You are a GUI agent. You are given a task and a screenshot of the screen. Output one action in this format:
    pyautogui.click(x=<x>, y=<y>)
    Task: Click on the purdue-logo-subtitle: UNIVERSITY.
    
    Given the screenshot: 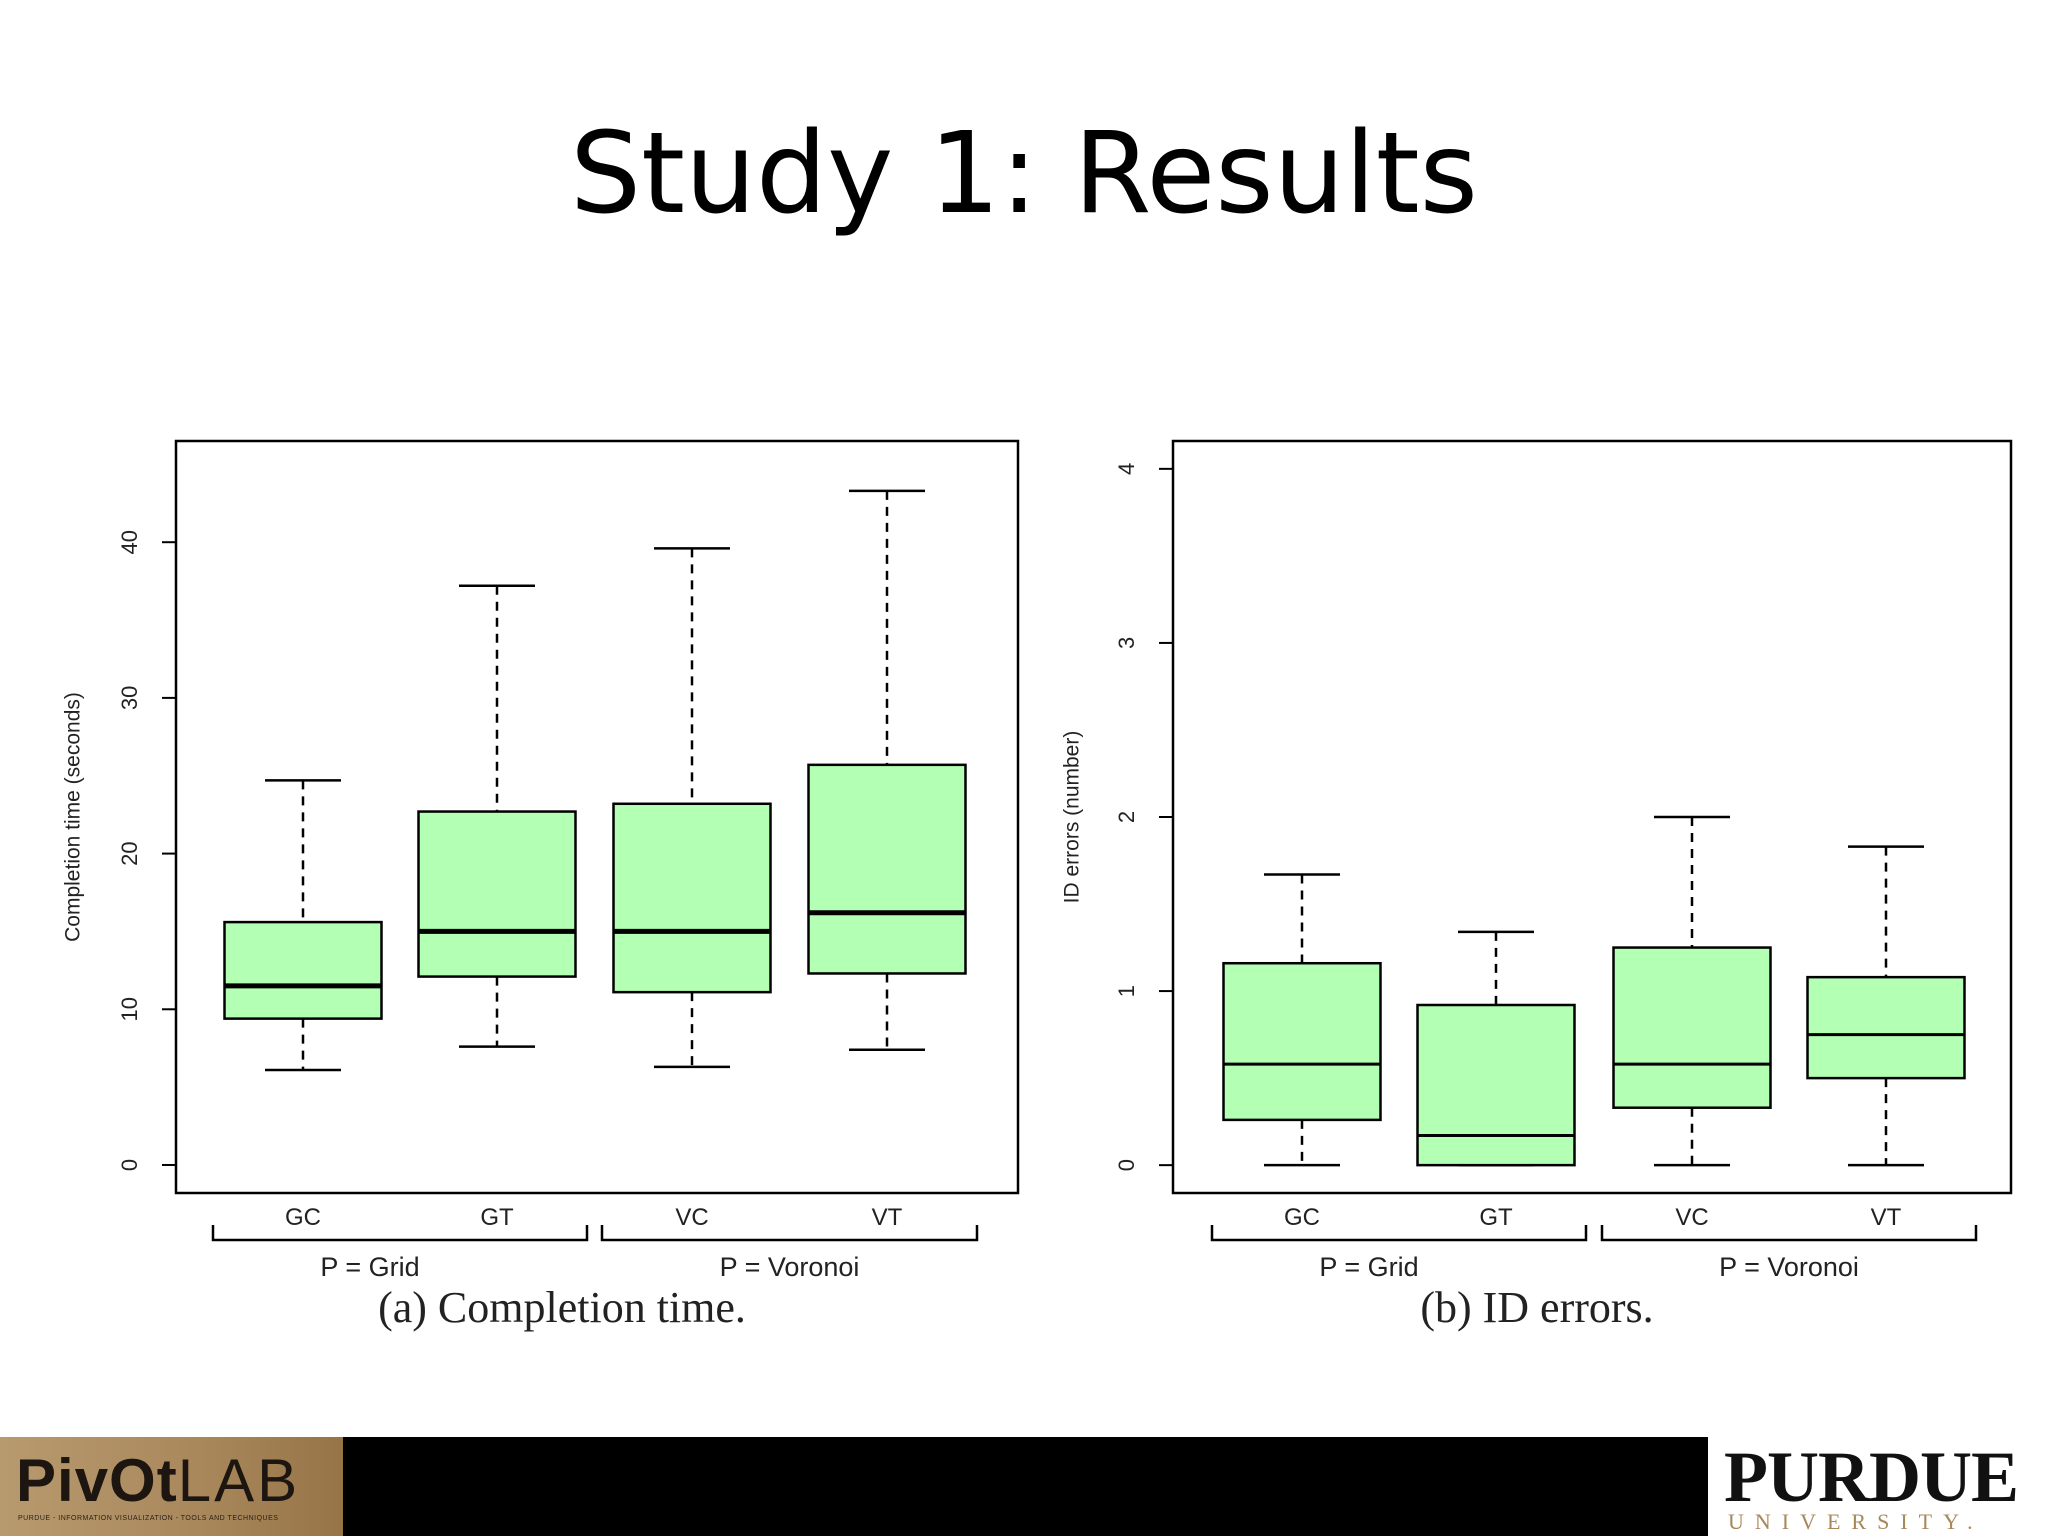 What is the action you would take?
    pyautogui.click(x=1856, y=1521)
    